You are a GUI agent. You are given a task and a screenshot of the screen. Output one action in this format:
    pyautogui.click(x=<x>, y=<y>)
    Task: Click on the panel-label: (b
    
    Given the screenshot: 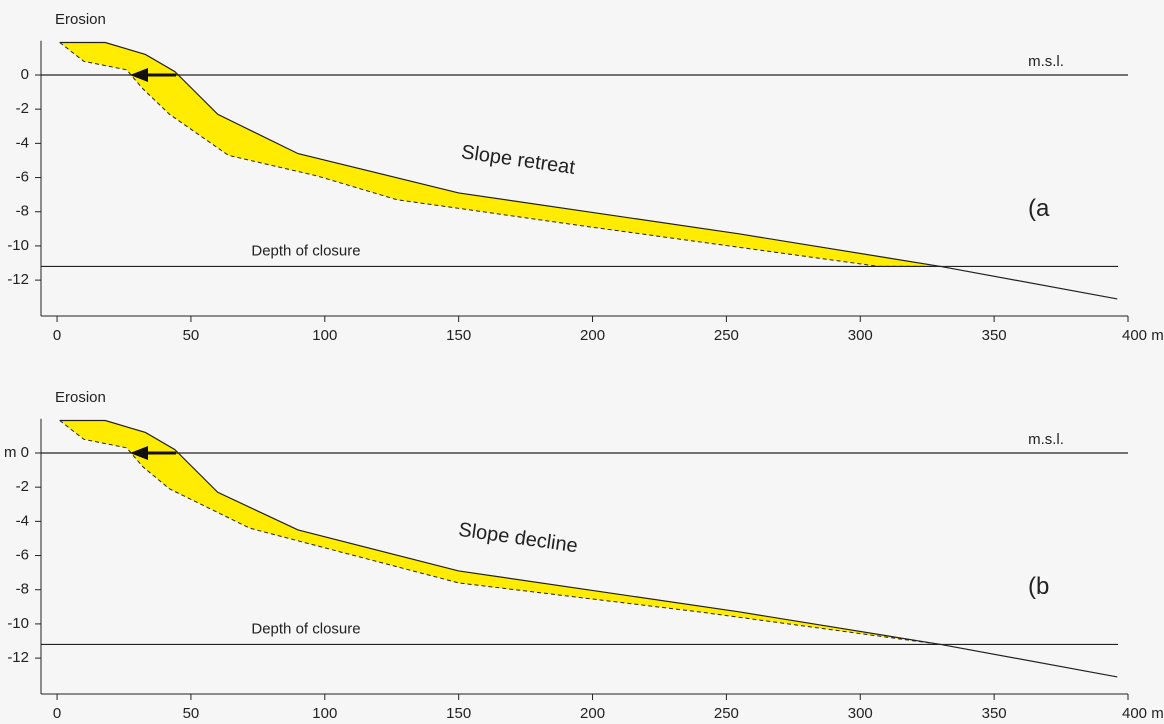 What is the action you would take?
    pyautogui.click(x=1038, y=586)
    